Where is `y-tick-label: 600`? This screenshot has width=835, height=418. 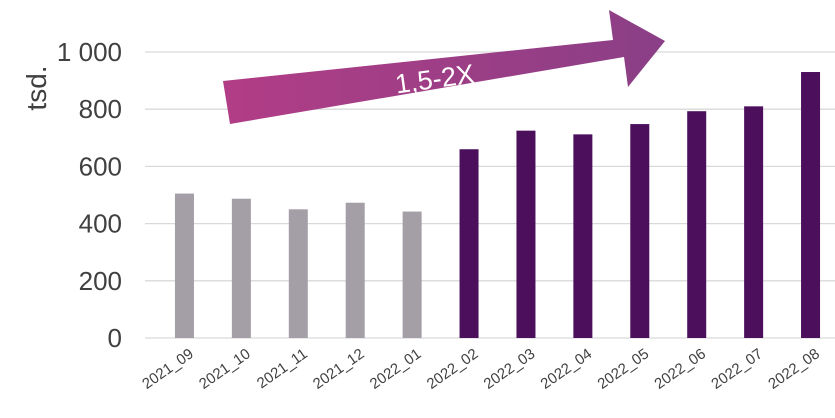 y-tick-label: 600 is located at coordinates (100, 166).